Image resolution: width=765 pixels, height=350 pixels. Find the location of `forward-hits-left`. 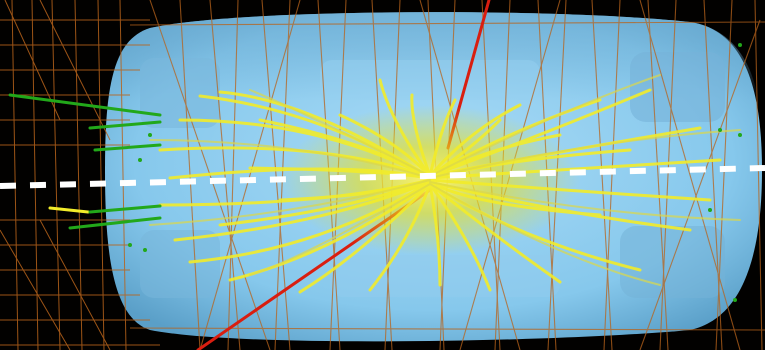

forward-hits-left is located at coordinates (85, 161).